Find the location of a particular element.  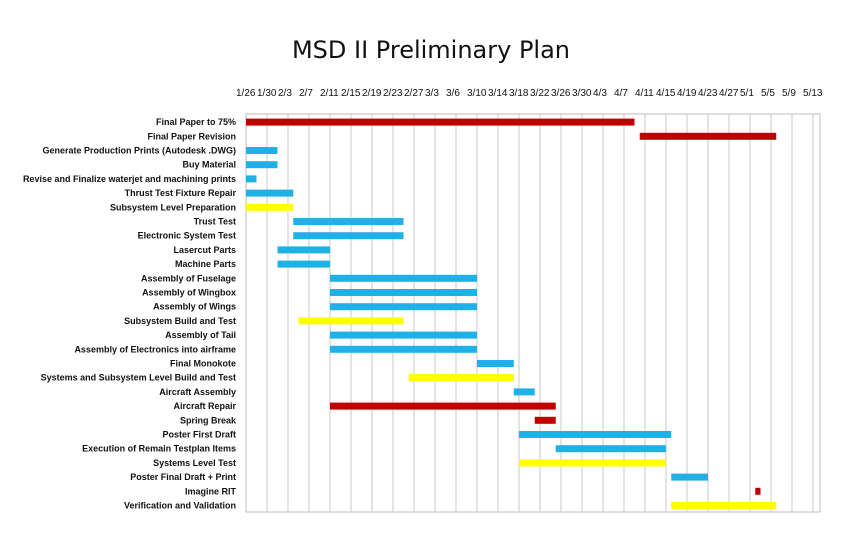

x-tick-label: 2/19 is located at coordinates (372, 93).